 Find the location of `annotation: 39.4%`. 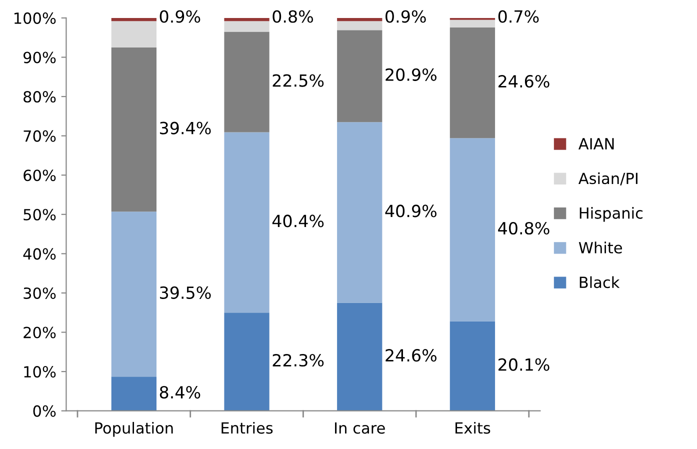

annotation: 39.4% is located at coordinates (185, 128).